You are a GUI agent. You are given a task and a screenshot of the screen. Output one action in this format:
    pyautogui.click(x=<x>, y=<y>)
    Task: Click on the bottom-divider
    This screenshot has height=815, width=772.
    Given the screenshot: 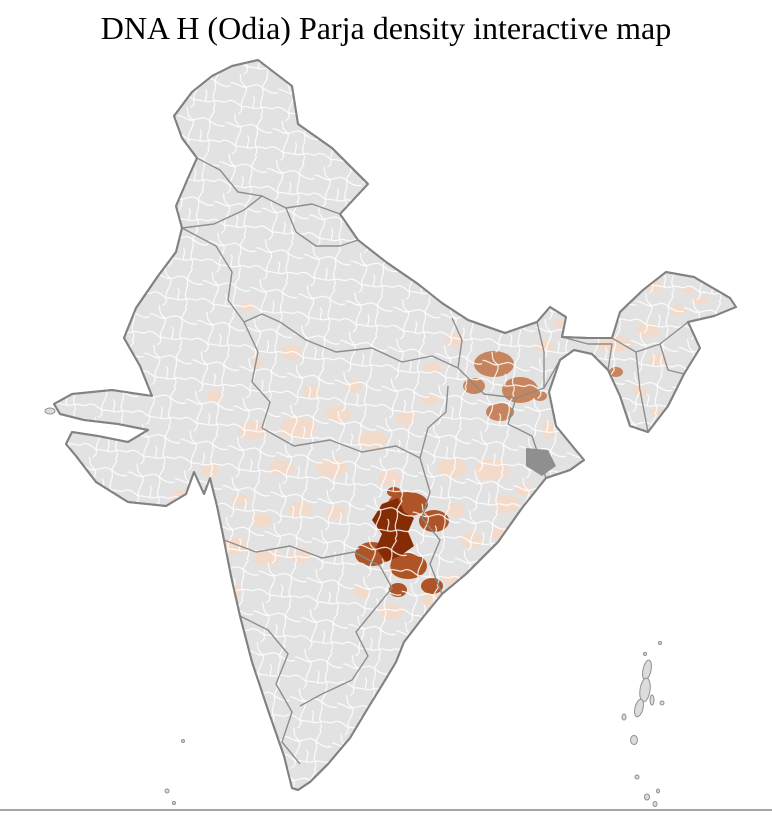 What is the action you would take?
    pyautogui.click(x=386, y=810)
    